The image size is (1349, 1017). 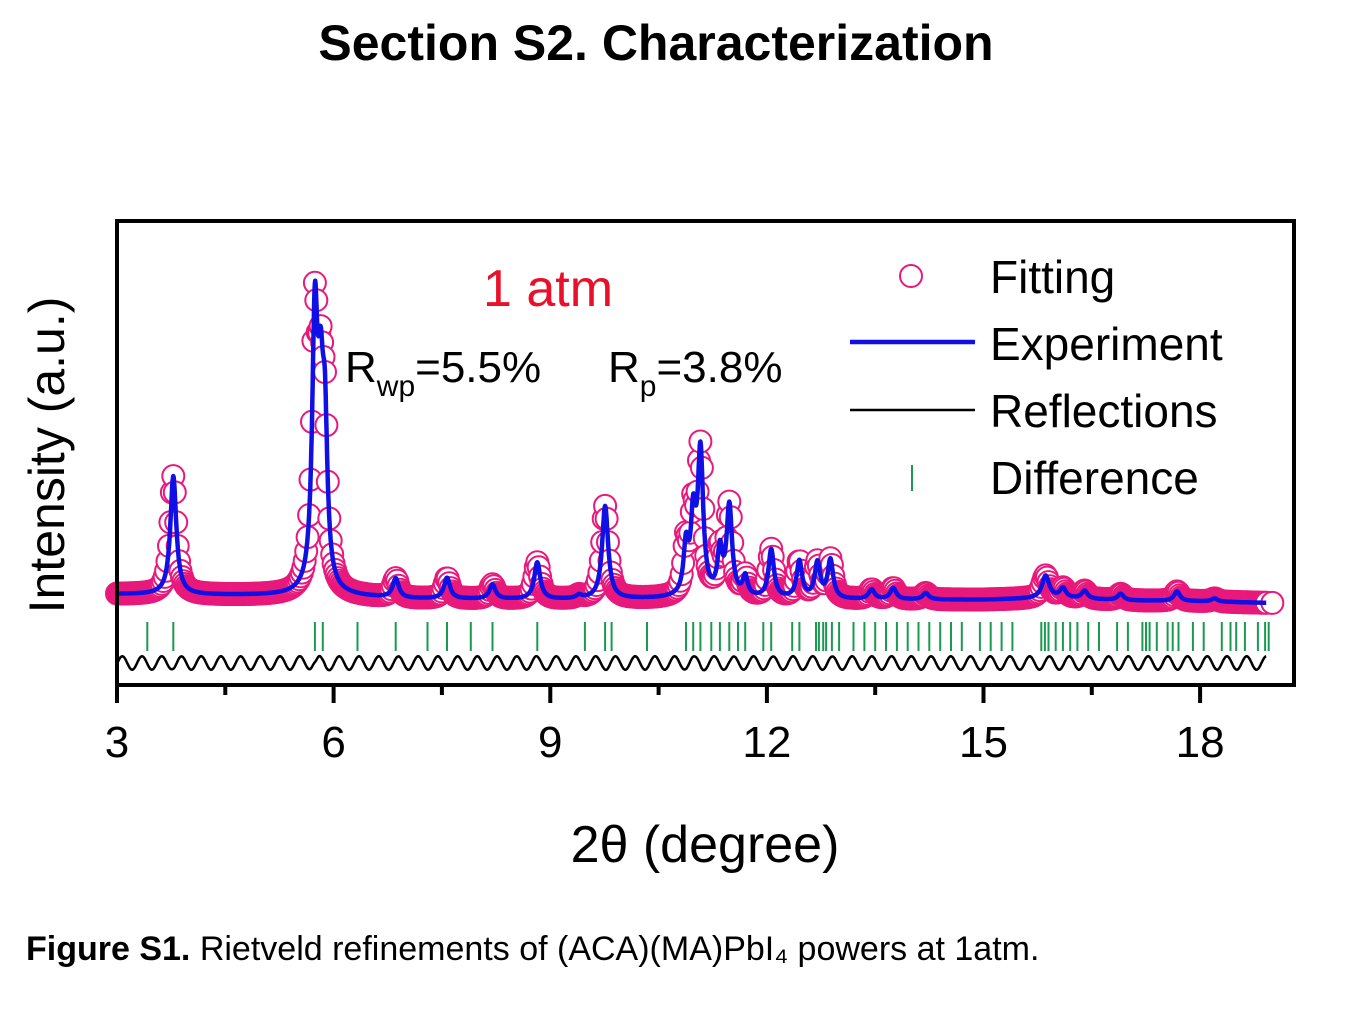 What do you see at coordinates (983, 742) in the screenshot?
I see `x-tick-label: 15` at bounding box center [983, 742].